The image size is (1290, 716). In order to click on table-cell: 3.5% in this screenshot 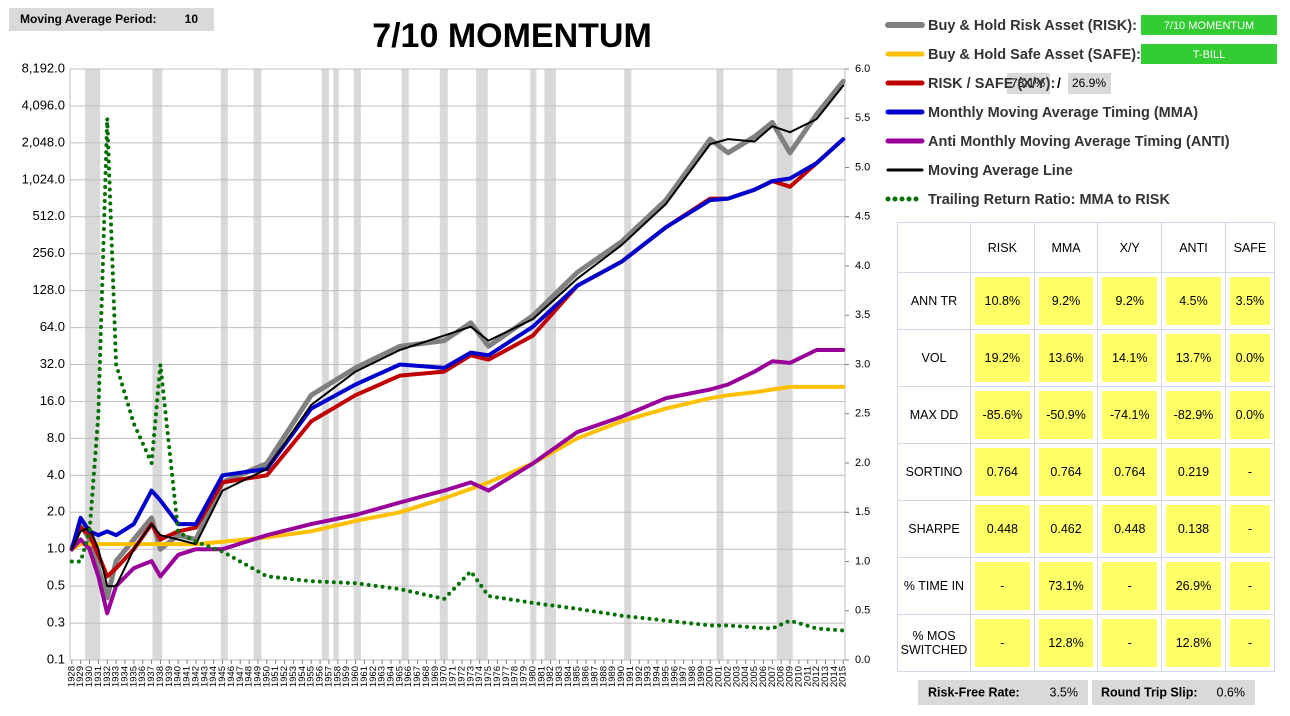, I will do `click(1250, 301)`.